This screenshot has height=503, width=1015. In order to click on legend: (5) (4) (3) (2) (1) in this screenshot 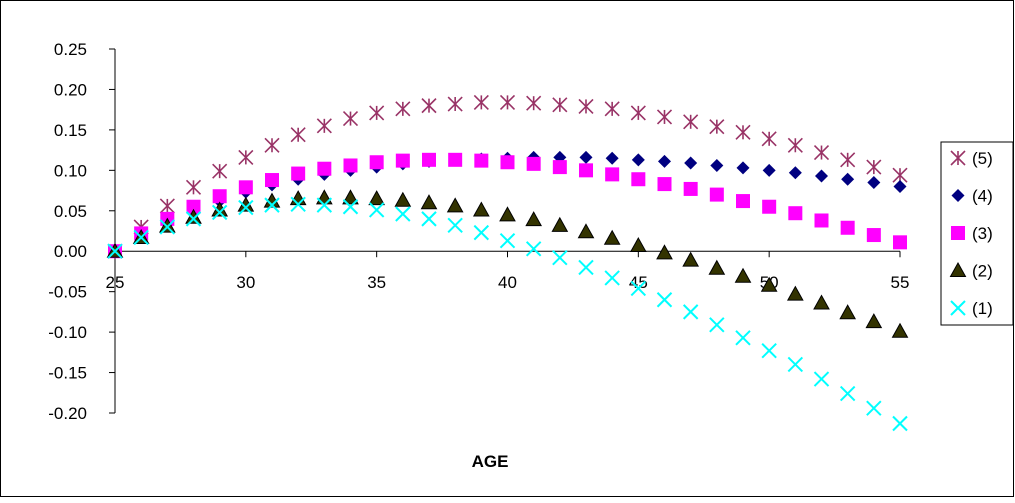, I will do `click(977, 233)`.